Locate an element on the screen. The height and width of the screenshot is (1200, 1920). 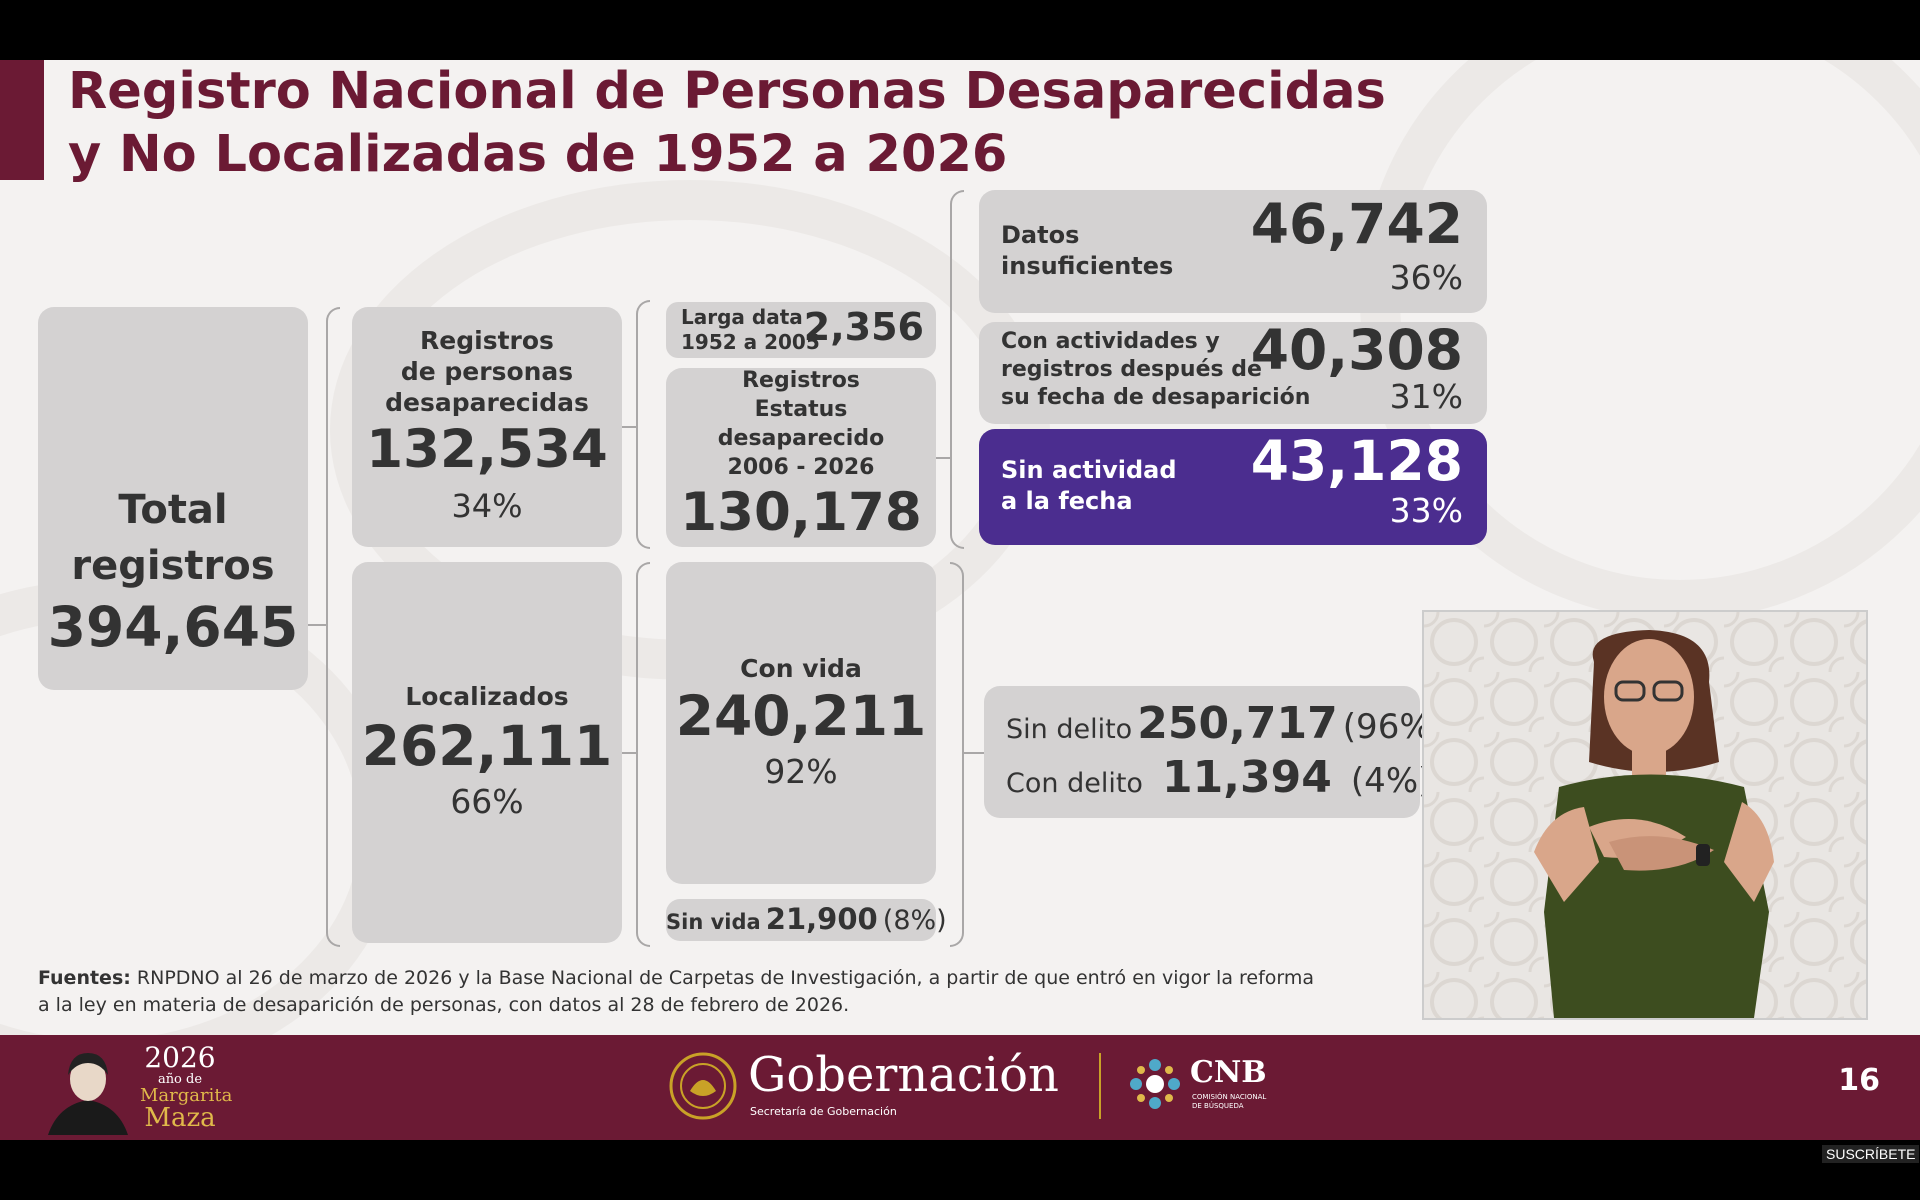
sources-label: Fuentes: is located at coordinates (84, 978).